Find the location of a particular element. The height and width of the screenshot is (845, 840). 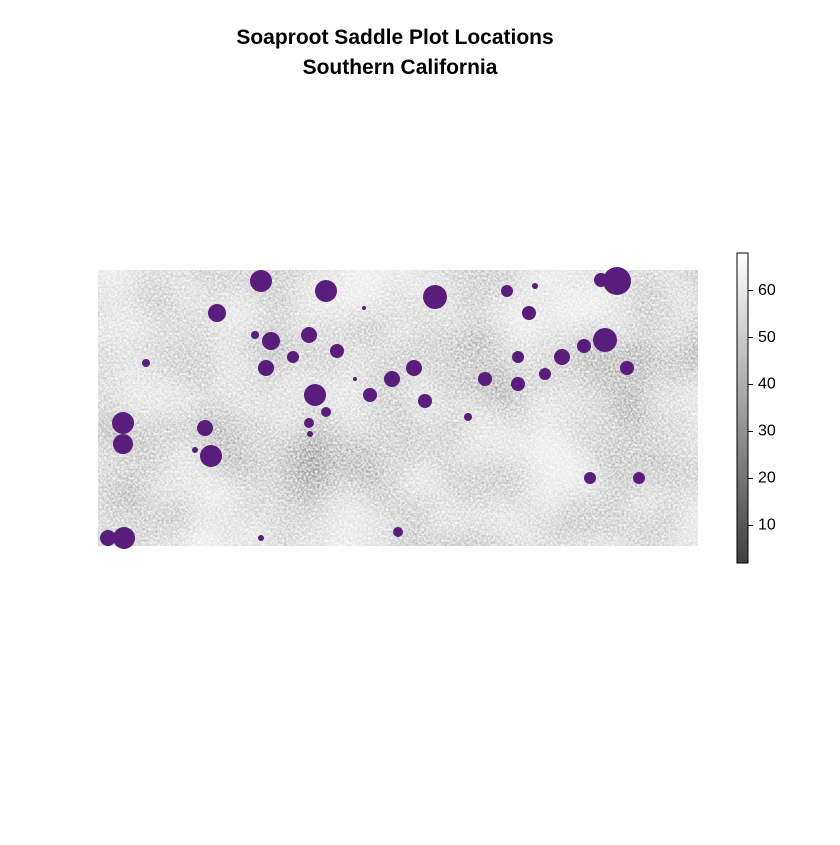

chart-subtitle: Southern California is located at coordinates (400, 67).